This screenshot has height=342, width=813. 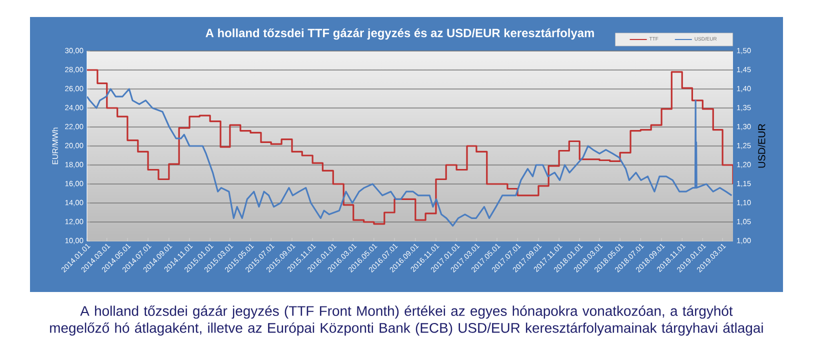 I want to click on y2-axis-title: USD/EUR, so click(x=762, y=146).